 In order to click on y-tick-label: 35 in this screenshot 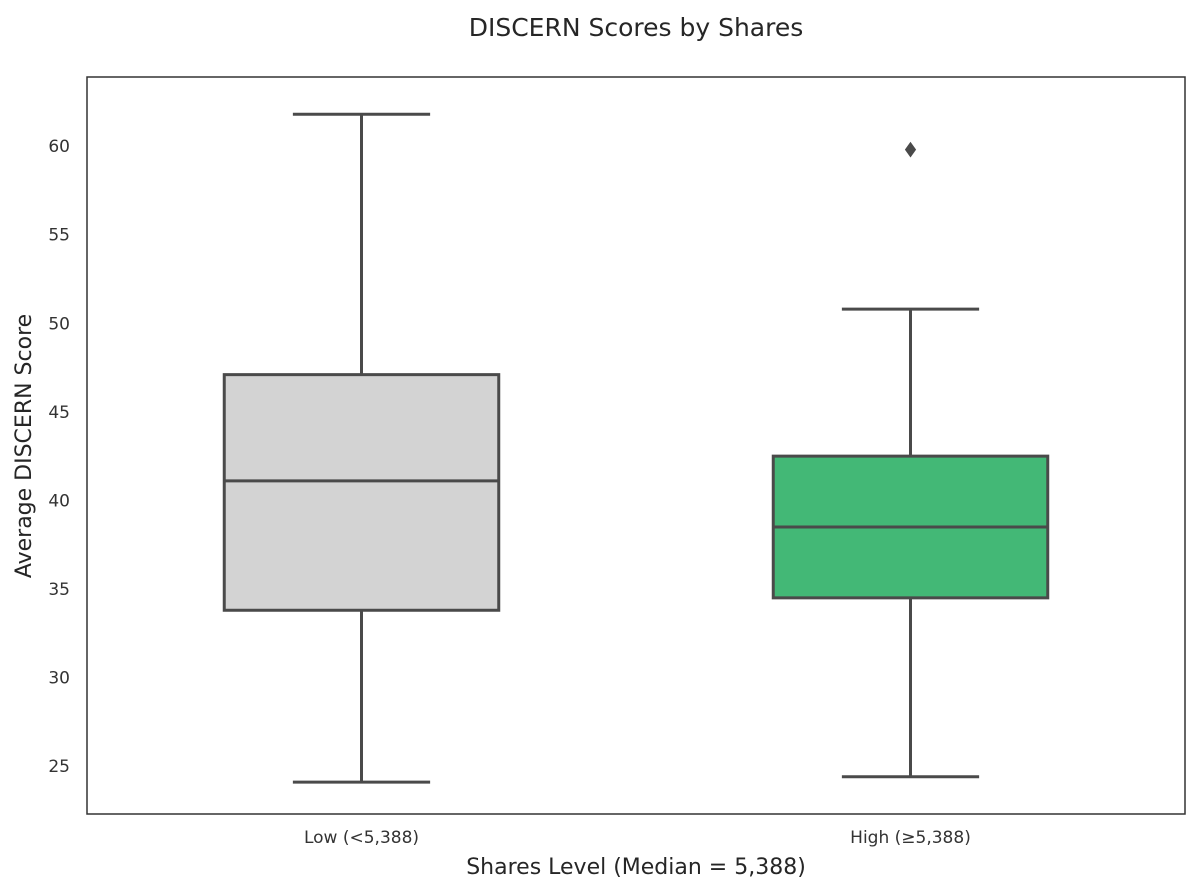, I will do `click(59, 590)`.